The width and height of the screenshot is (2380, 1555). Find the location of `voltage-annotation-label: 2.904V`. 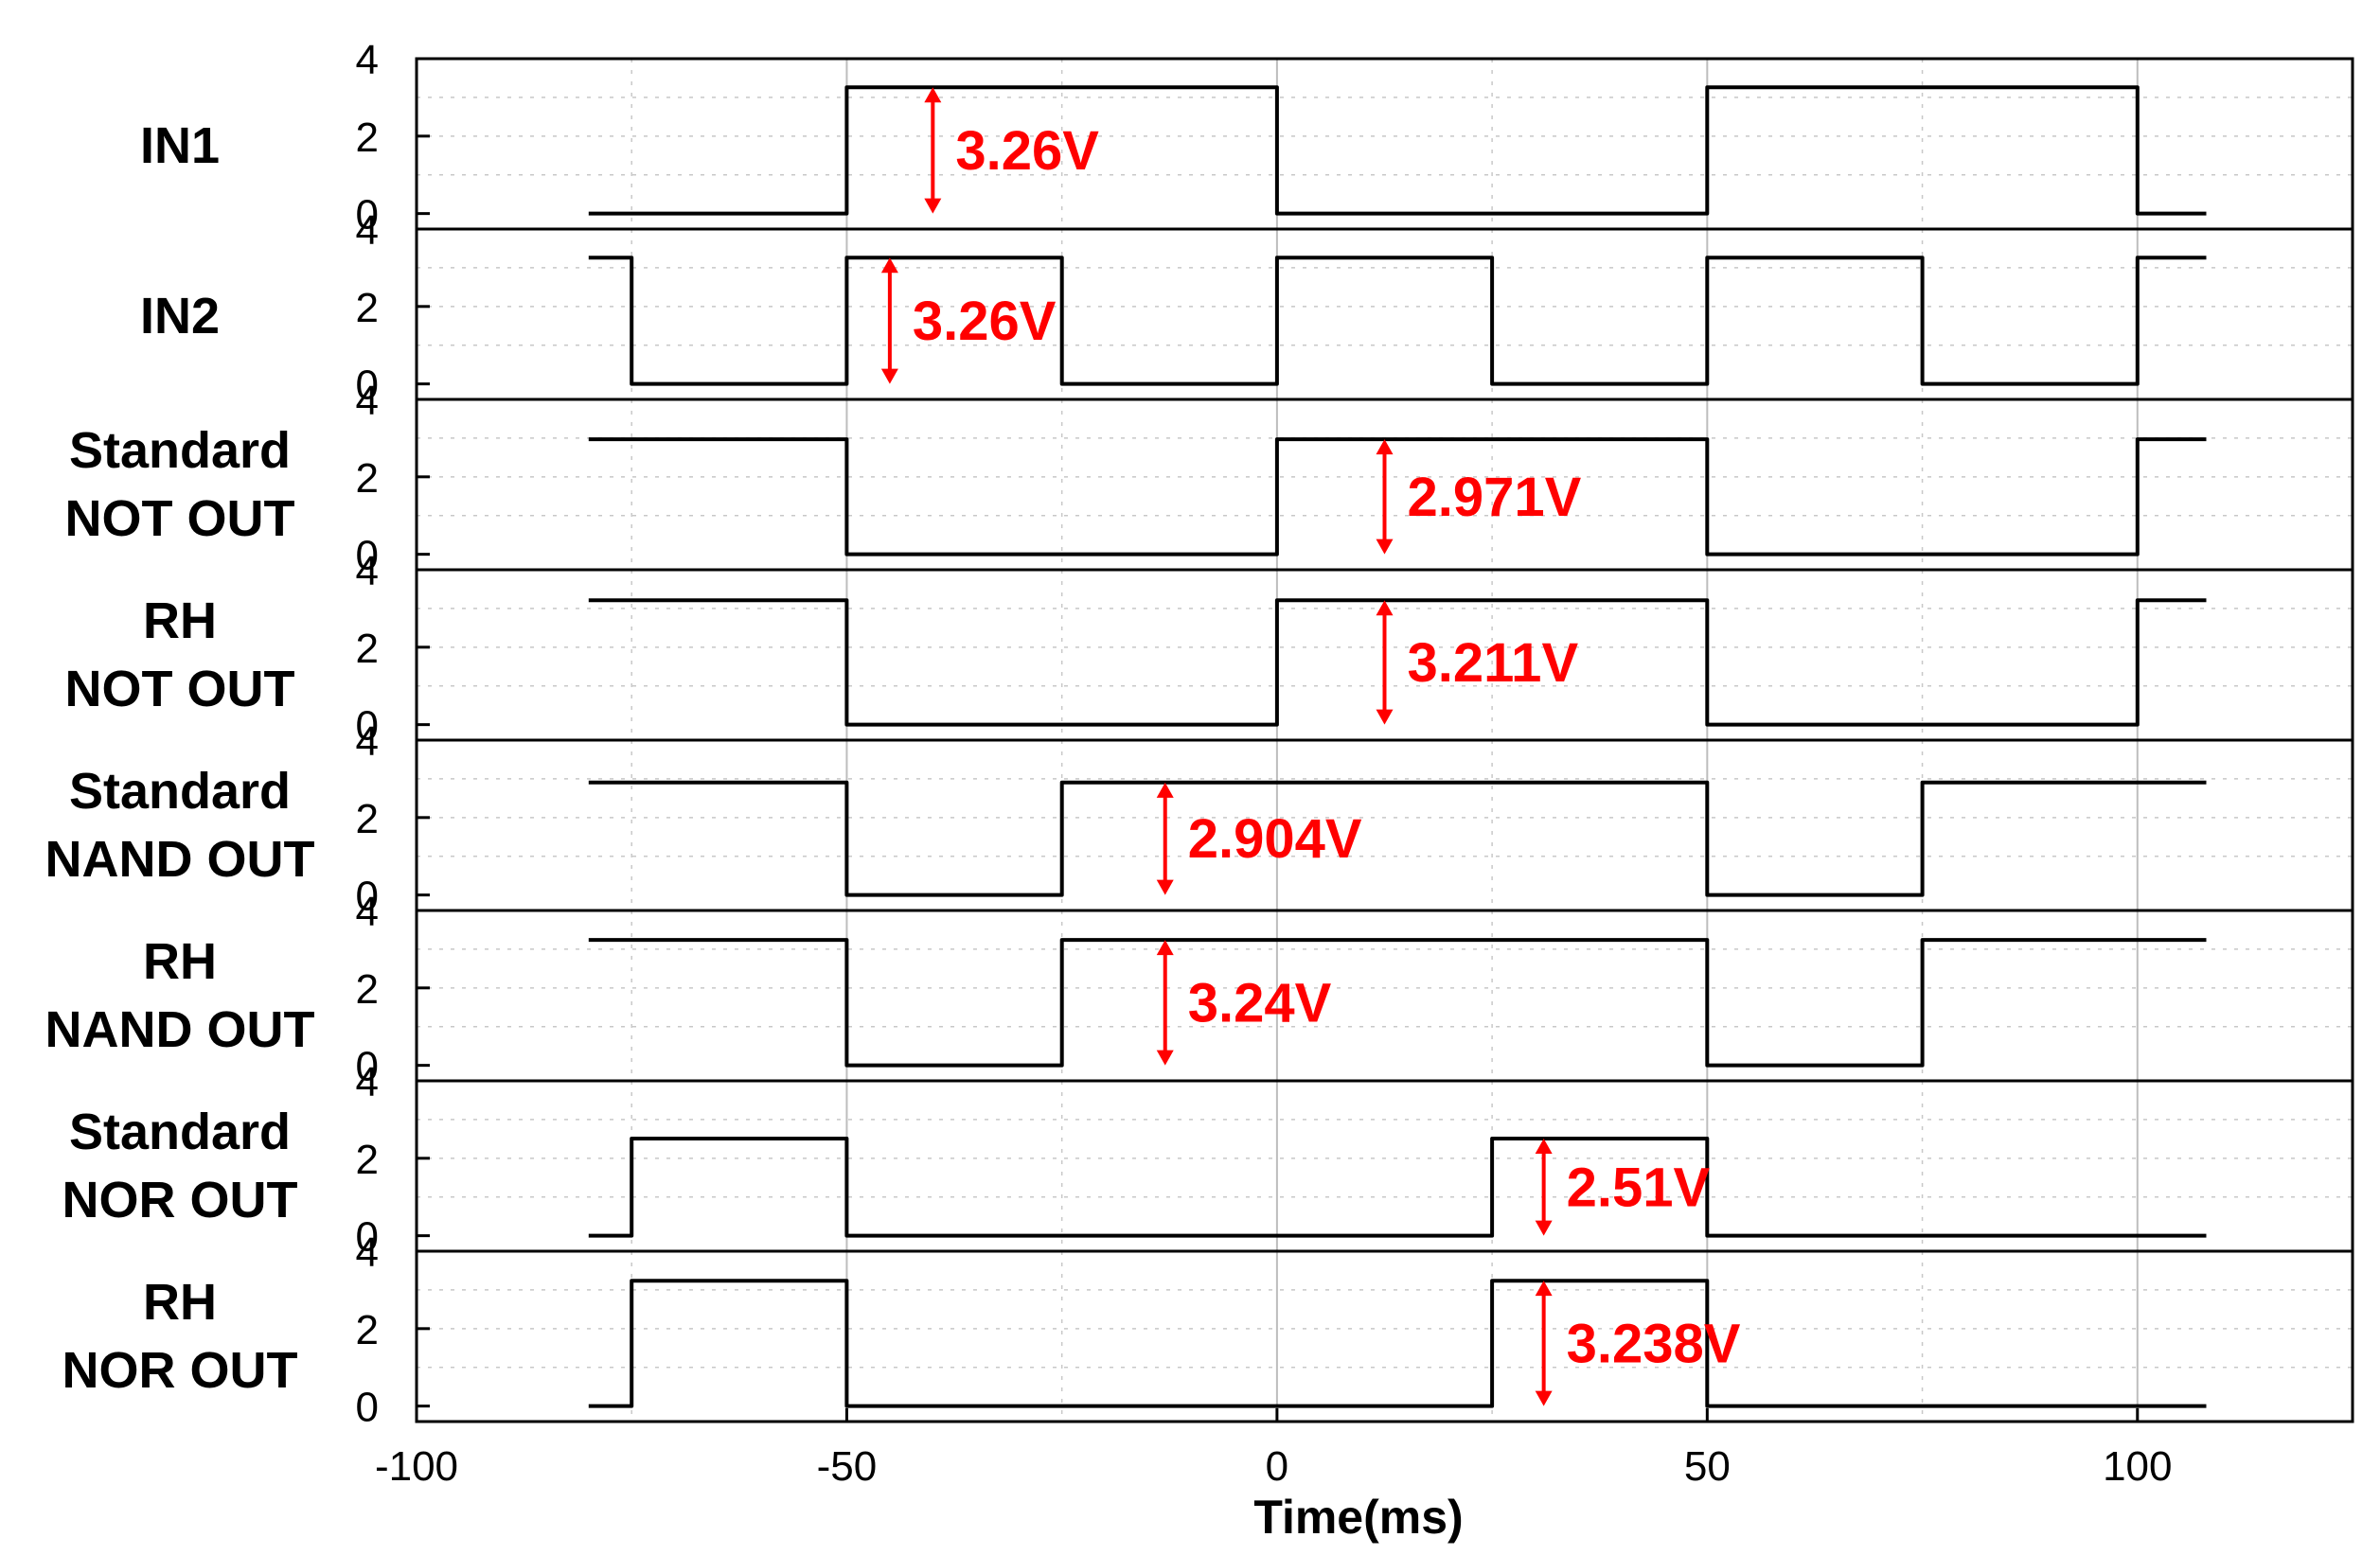

voltage-annotation-label: 2.904V is located at coordinates (1275, 839).